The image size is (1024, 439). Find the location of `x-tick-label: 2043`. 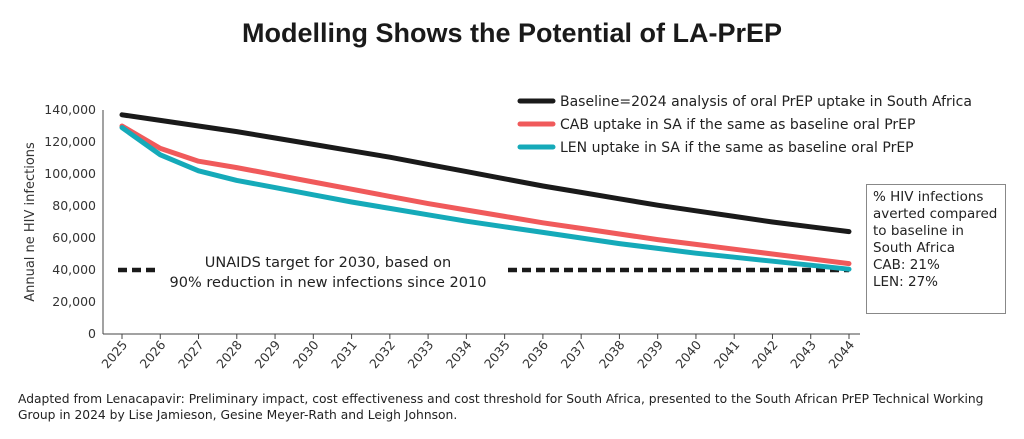

x-tick-label: 2043 is located at coordinates (803, 354).